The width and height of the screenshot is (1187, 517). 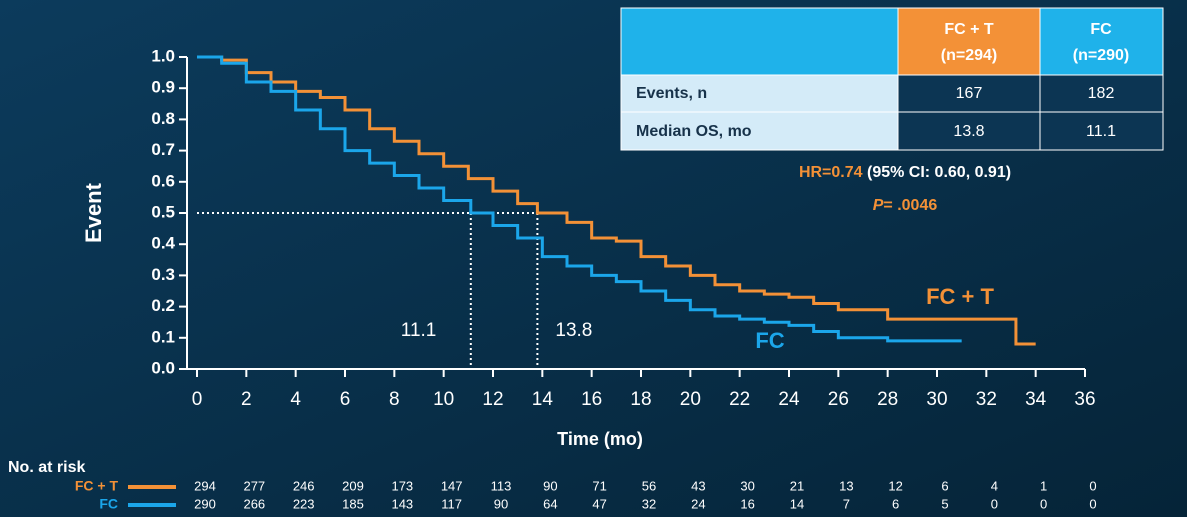 What do you see at coordinates (492, 399) in the screenshot?
I see `x-tick-label: 12` at bounding box center [492, 399].